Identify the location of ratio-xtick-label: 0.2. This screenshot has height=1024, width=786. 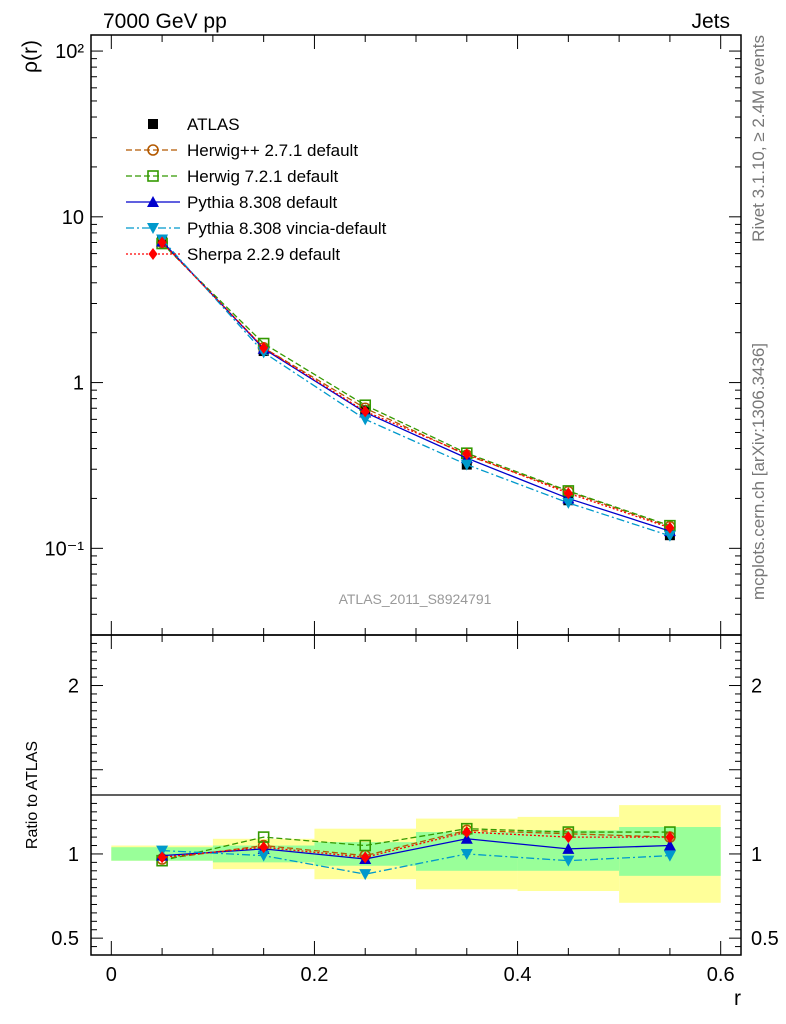
(315, 975).